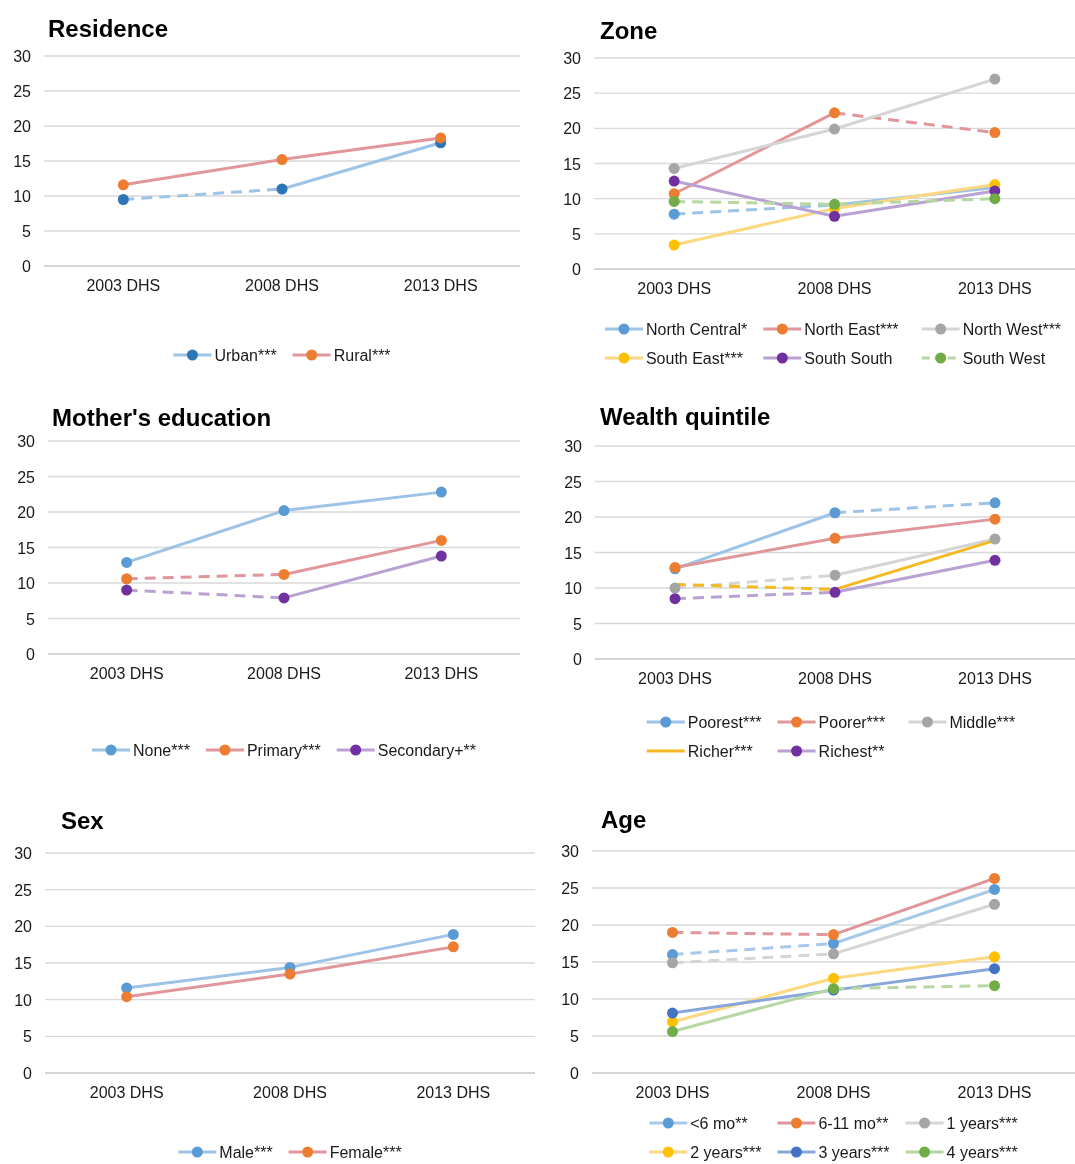 This screenshot has width=1075, height=1164. What do you see at coordinates (982, 1152) in the screenshot?
I see `legend-label: 4 years***` at bounding box center [982, 1152].